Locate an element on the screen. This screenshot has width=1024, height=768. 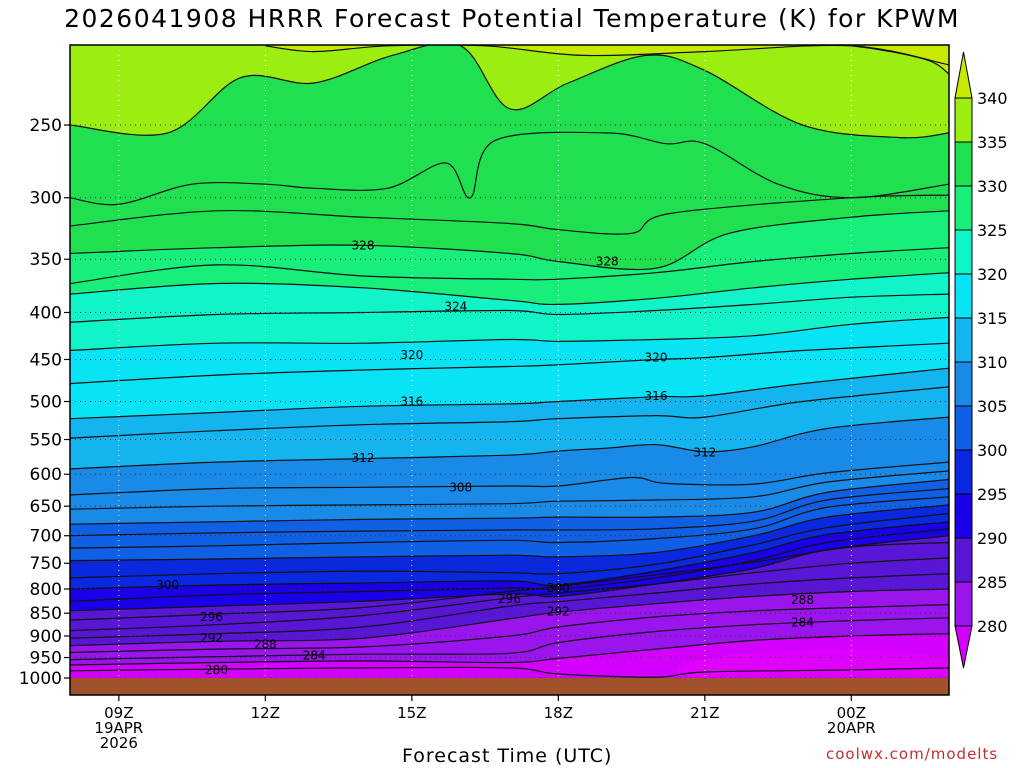
colorbar-label: 315 is located at coordinates (992, 318).